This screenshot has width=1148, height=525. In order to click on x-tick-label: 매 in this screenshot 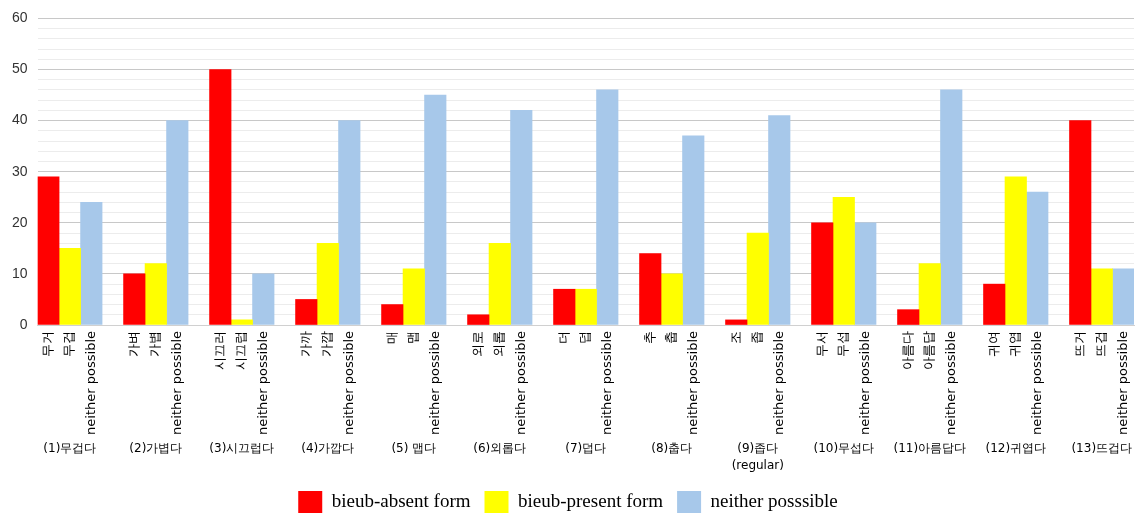, I will do `click(391, 337)`.